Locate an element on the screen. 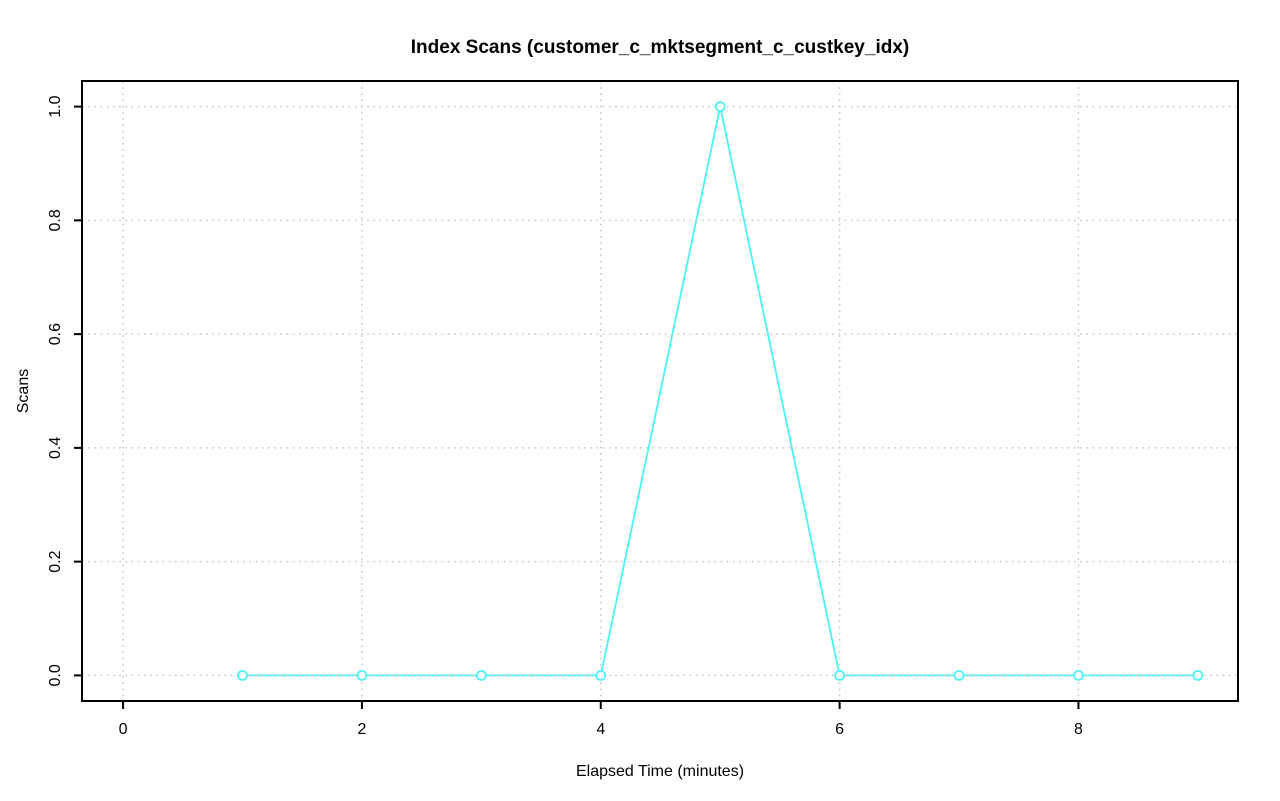  x-axis-label: Elapsed Time (minutes) is located at coordinates (660, 771).